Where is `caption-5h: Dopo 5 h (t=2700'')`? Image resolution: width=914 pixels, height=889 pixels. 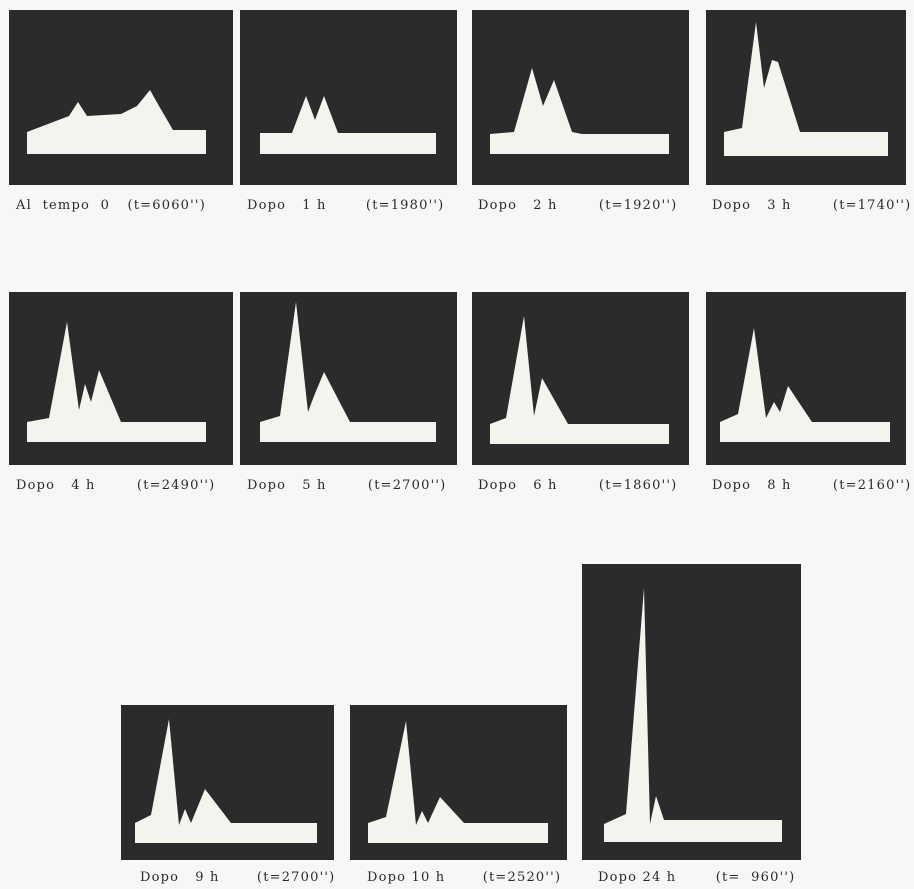 caption-5h: Dopo 5 h (t=2700'') is located at coordinates (346, 485).